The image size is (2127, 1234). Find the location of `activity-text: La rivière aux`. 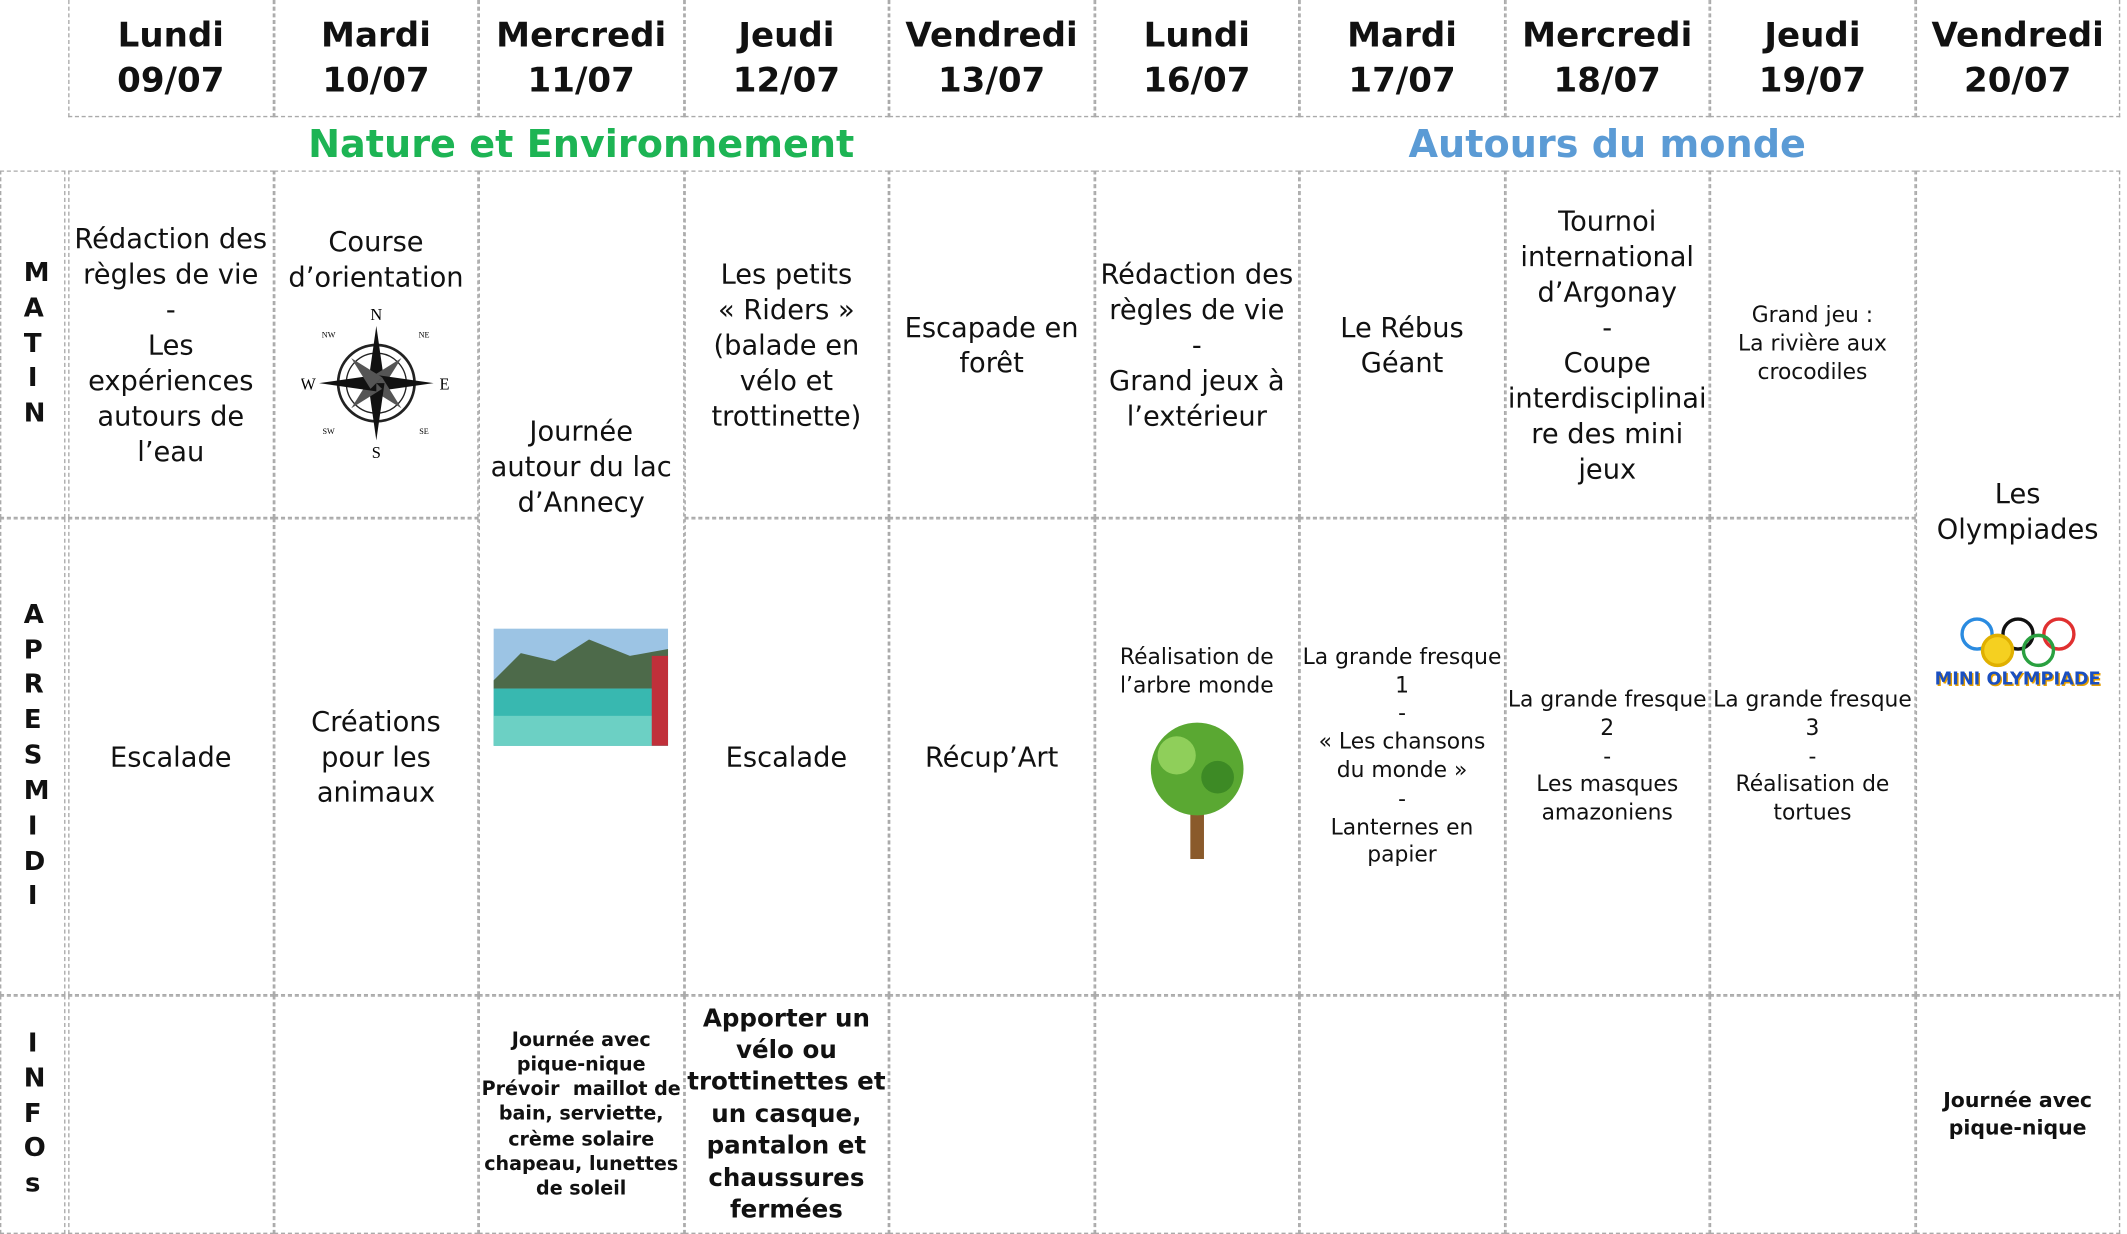

activity-text: La rivière aux is located at coordinates (1812, 343).